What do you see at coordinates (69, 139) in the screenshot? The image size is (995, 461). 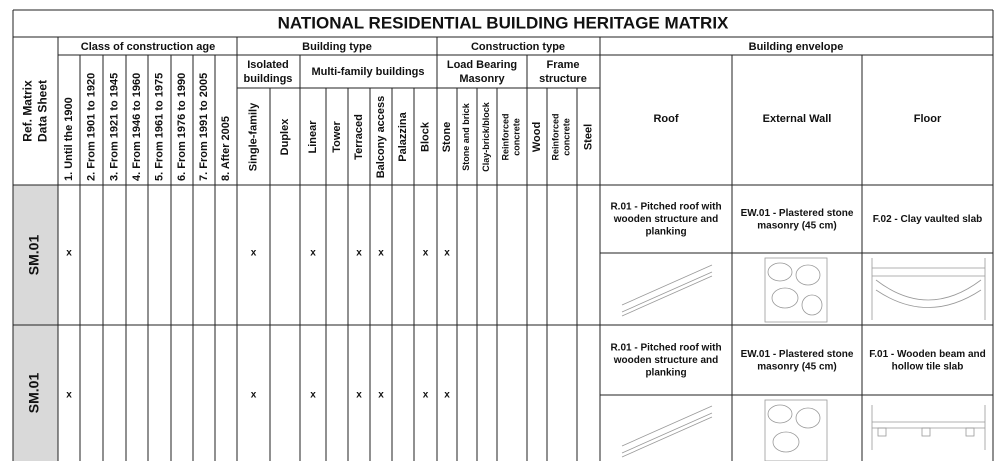 I see `column-header: 1. Until the 1900` at bounding box center [69, 139].